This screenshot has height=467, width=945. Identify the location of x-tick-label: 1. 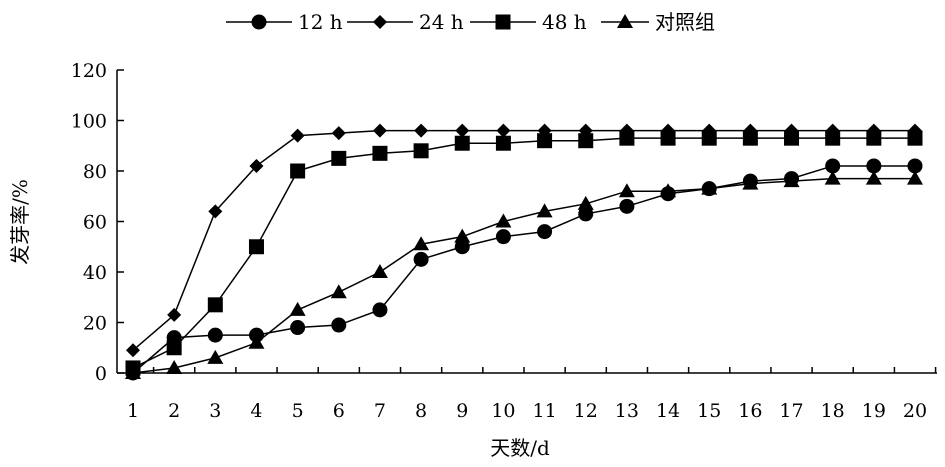
(133, 411).